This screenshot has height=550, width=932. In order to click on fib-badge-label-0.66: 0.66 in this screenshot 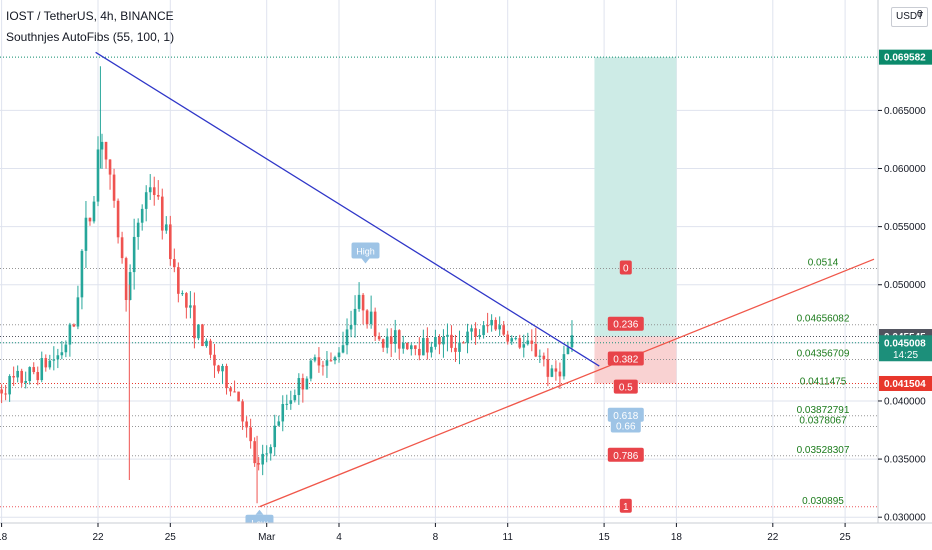, I will do `click(626, 426)`.